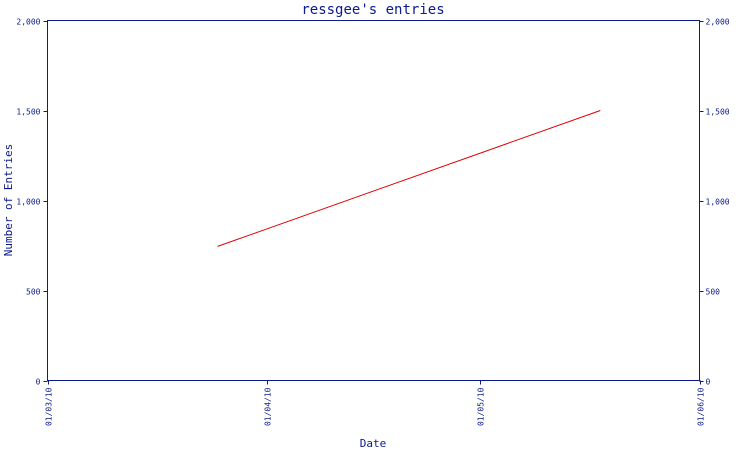 The width and height of the screenshot is (750, 450). I want to click on y-tick-label-right: 1,500, so click(718, 112).